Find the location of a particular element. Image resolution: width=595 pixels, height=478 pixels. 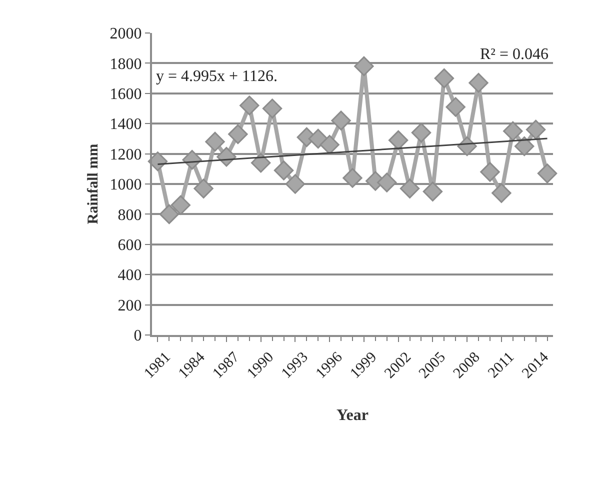

y-tick-label: 600 is located at coordinates (130, 245).